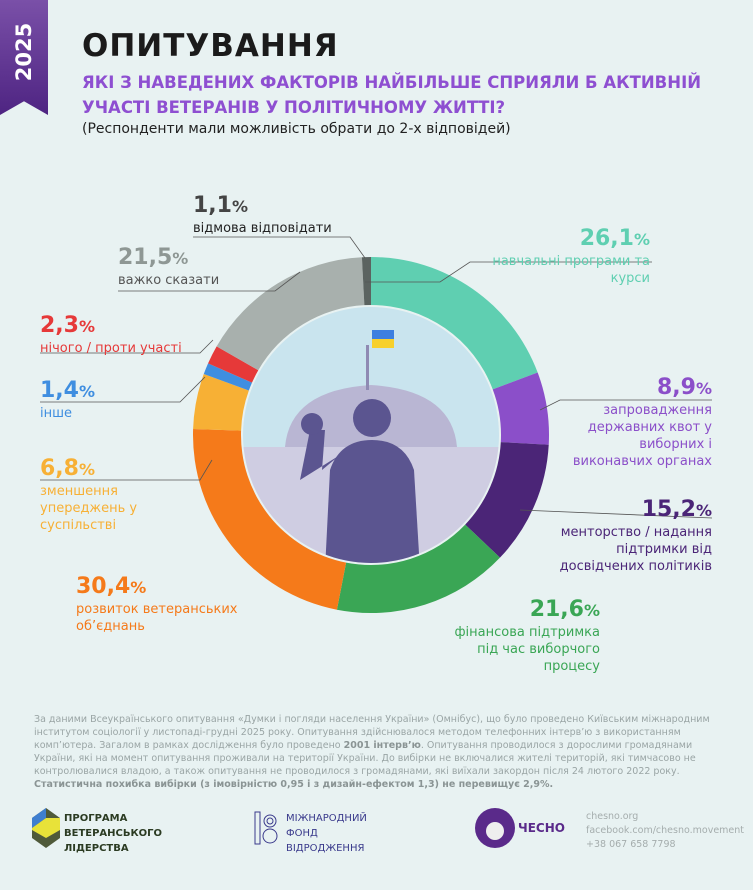 The width and height of the screenshot is (753, 890). What do you see at coordinates (125, 335) in the screenshot?
I see `slice-label: 2,3% нічого / проти участі` at bounding box center [125, 335].